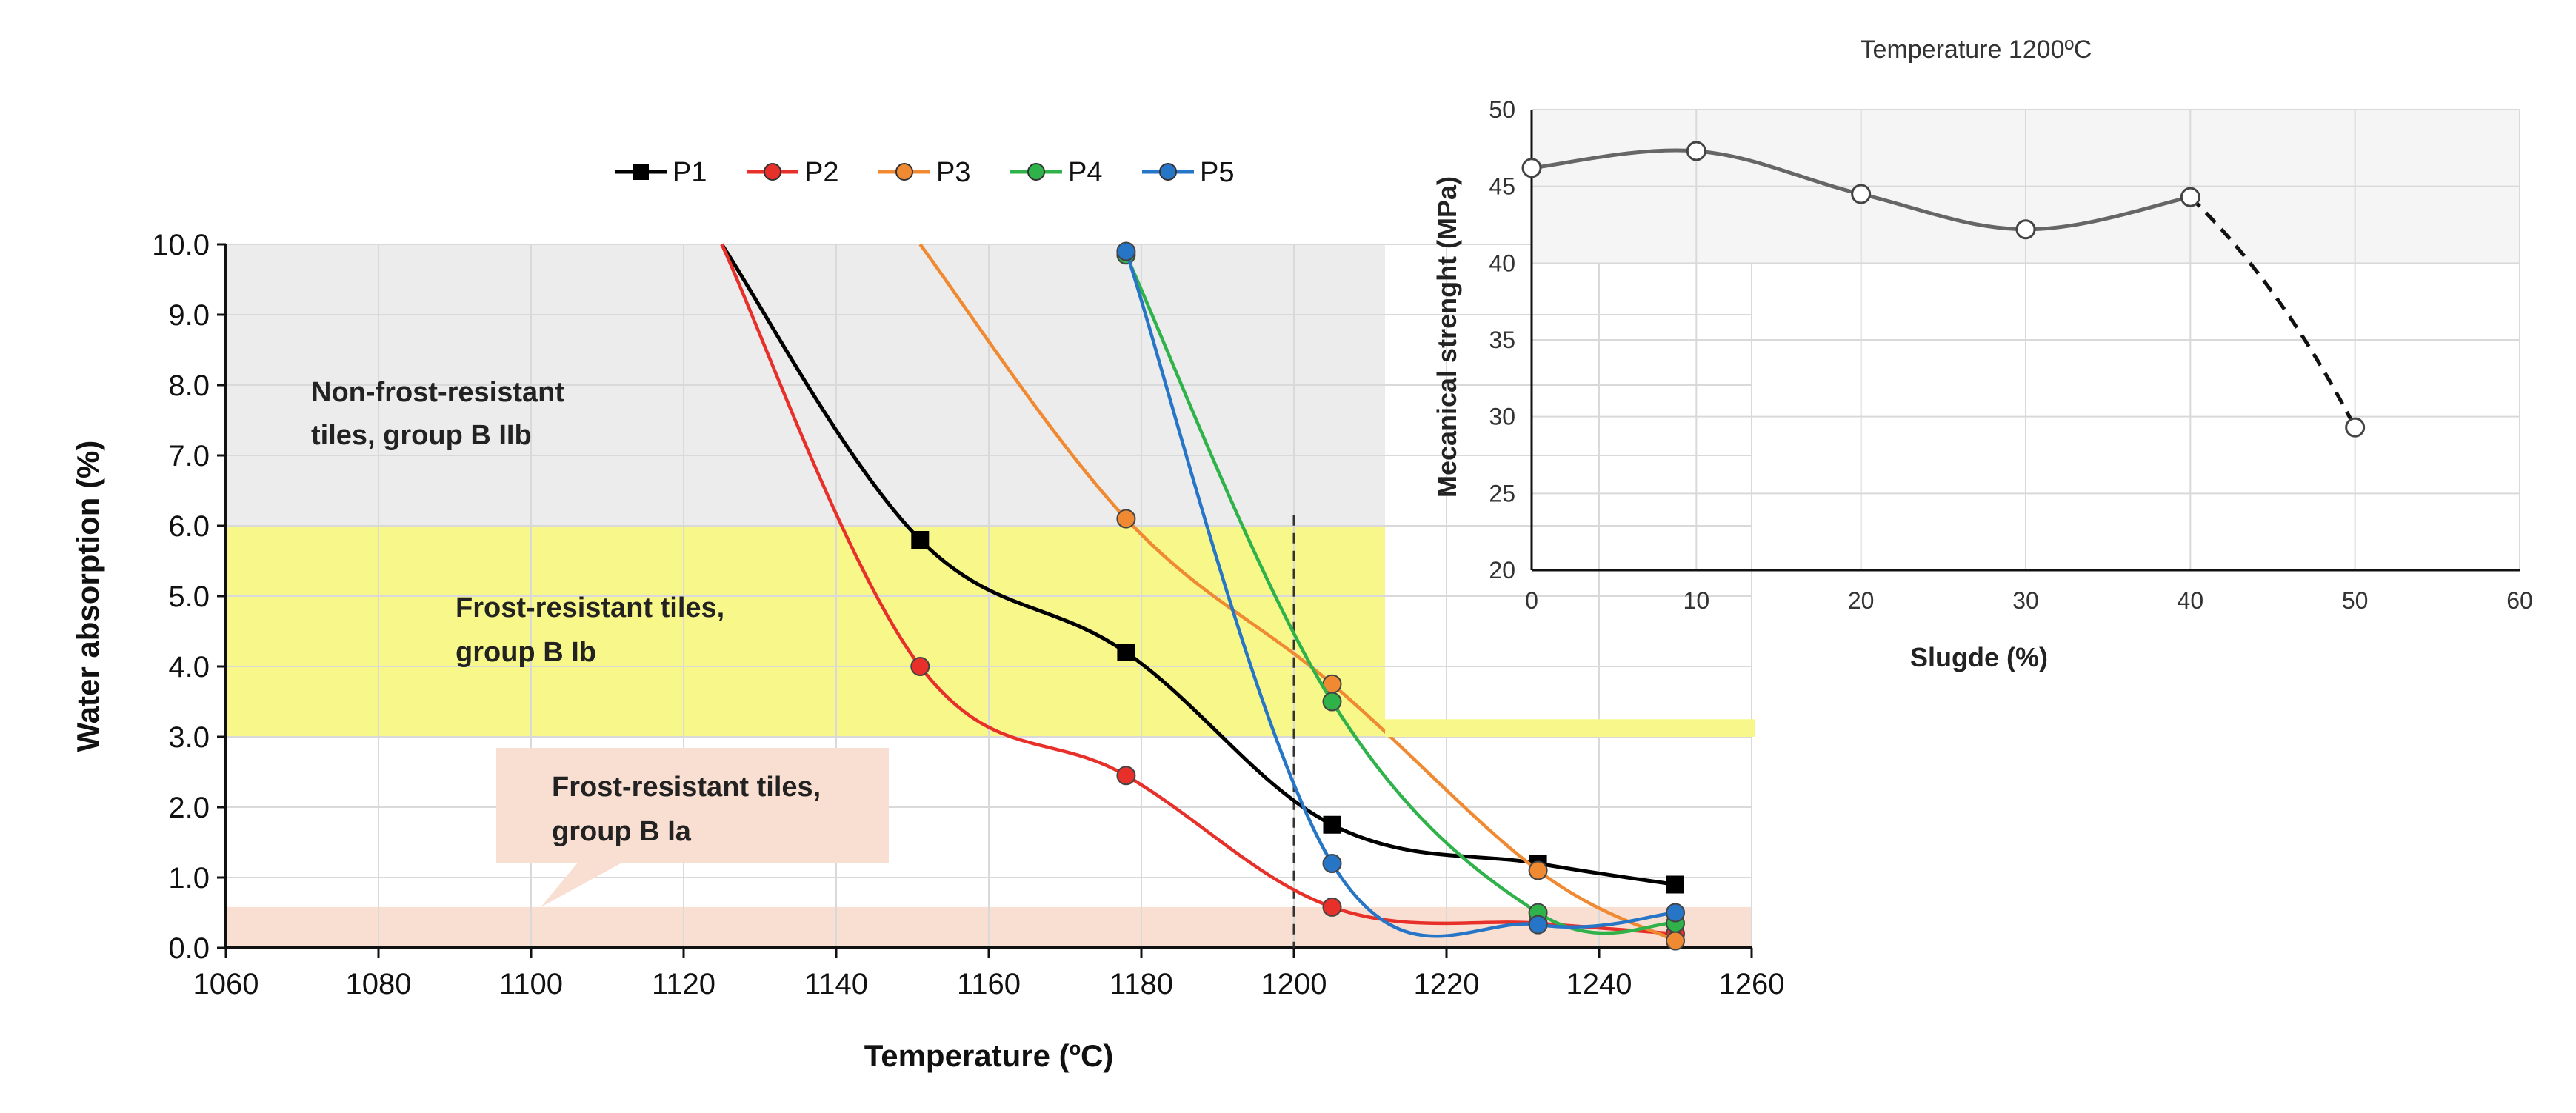 The image size is (2576, 1113). I want to click on right-y-tick-label: 30, so click(1502, 417).